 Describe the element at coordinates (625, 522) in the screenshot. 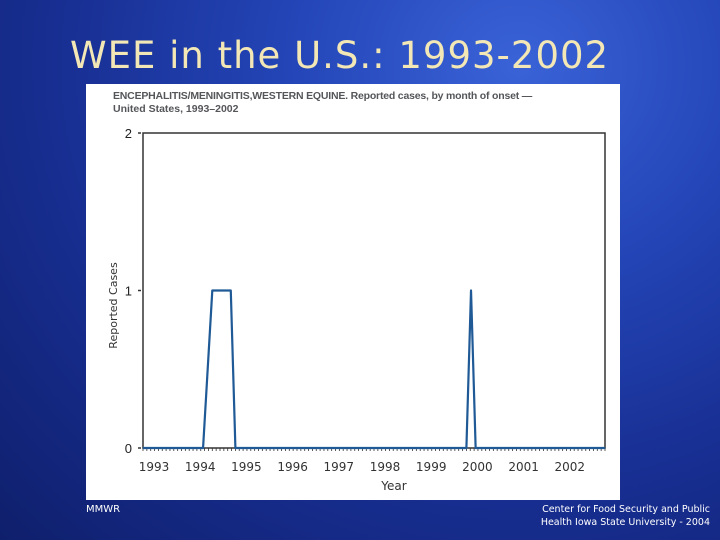

I see `footer-credit-line-2: Health Iowa State University - 2004` at that location.